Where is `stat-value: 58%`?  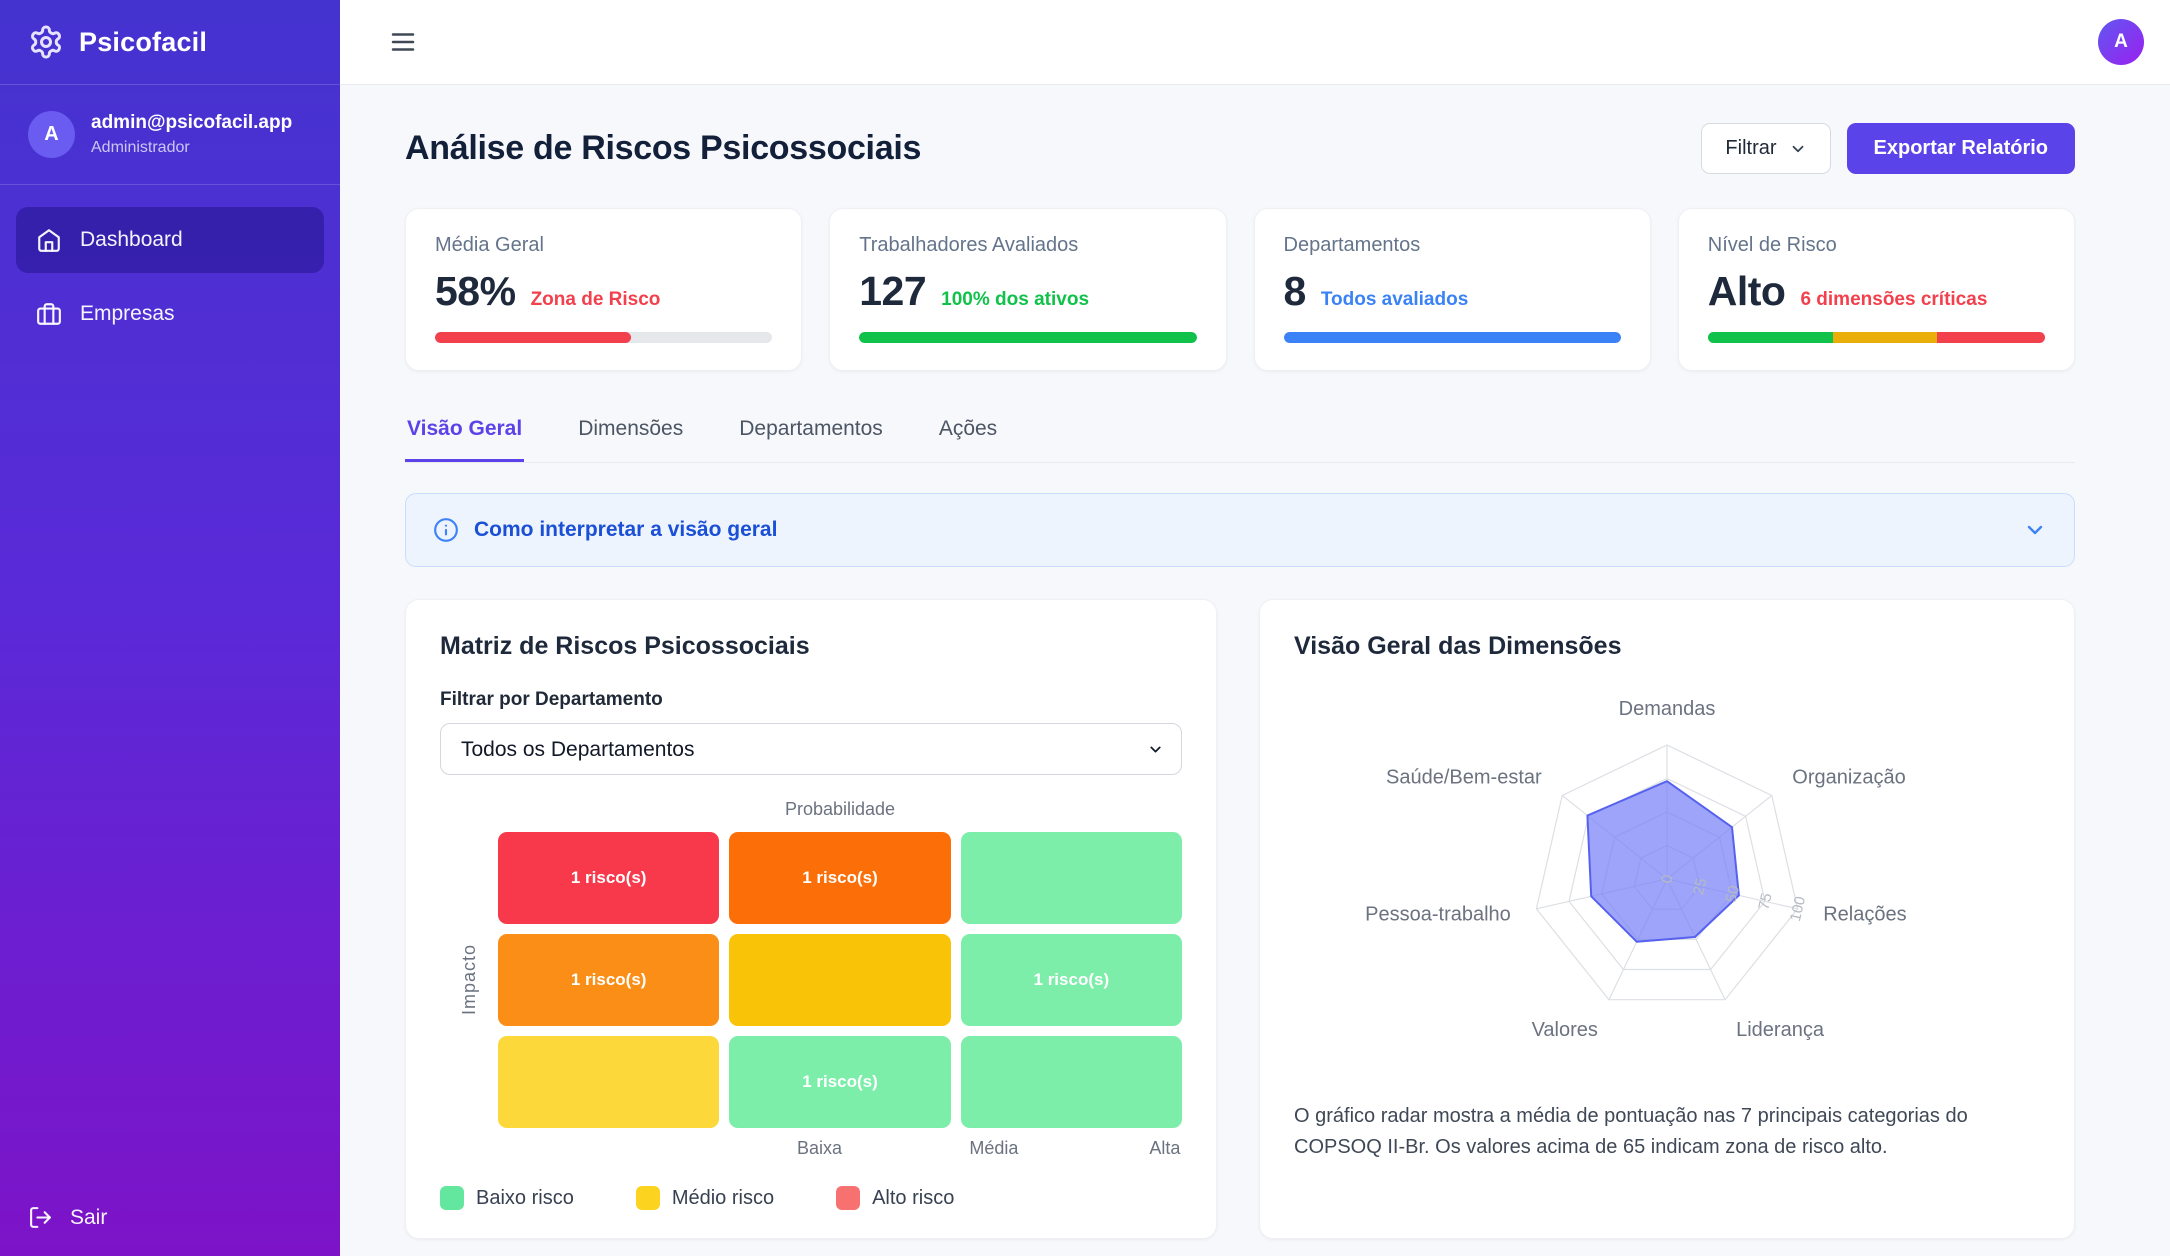
stat-value: 58% is located at coordinates (475, 291).